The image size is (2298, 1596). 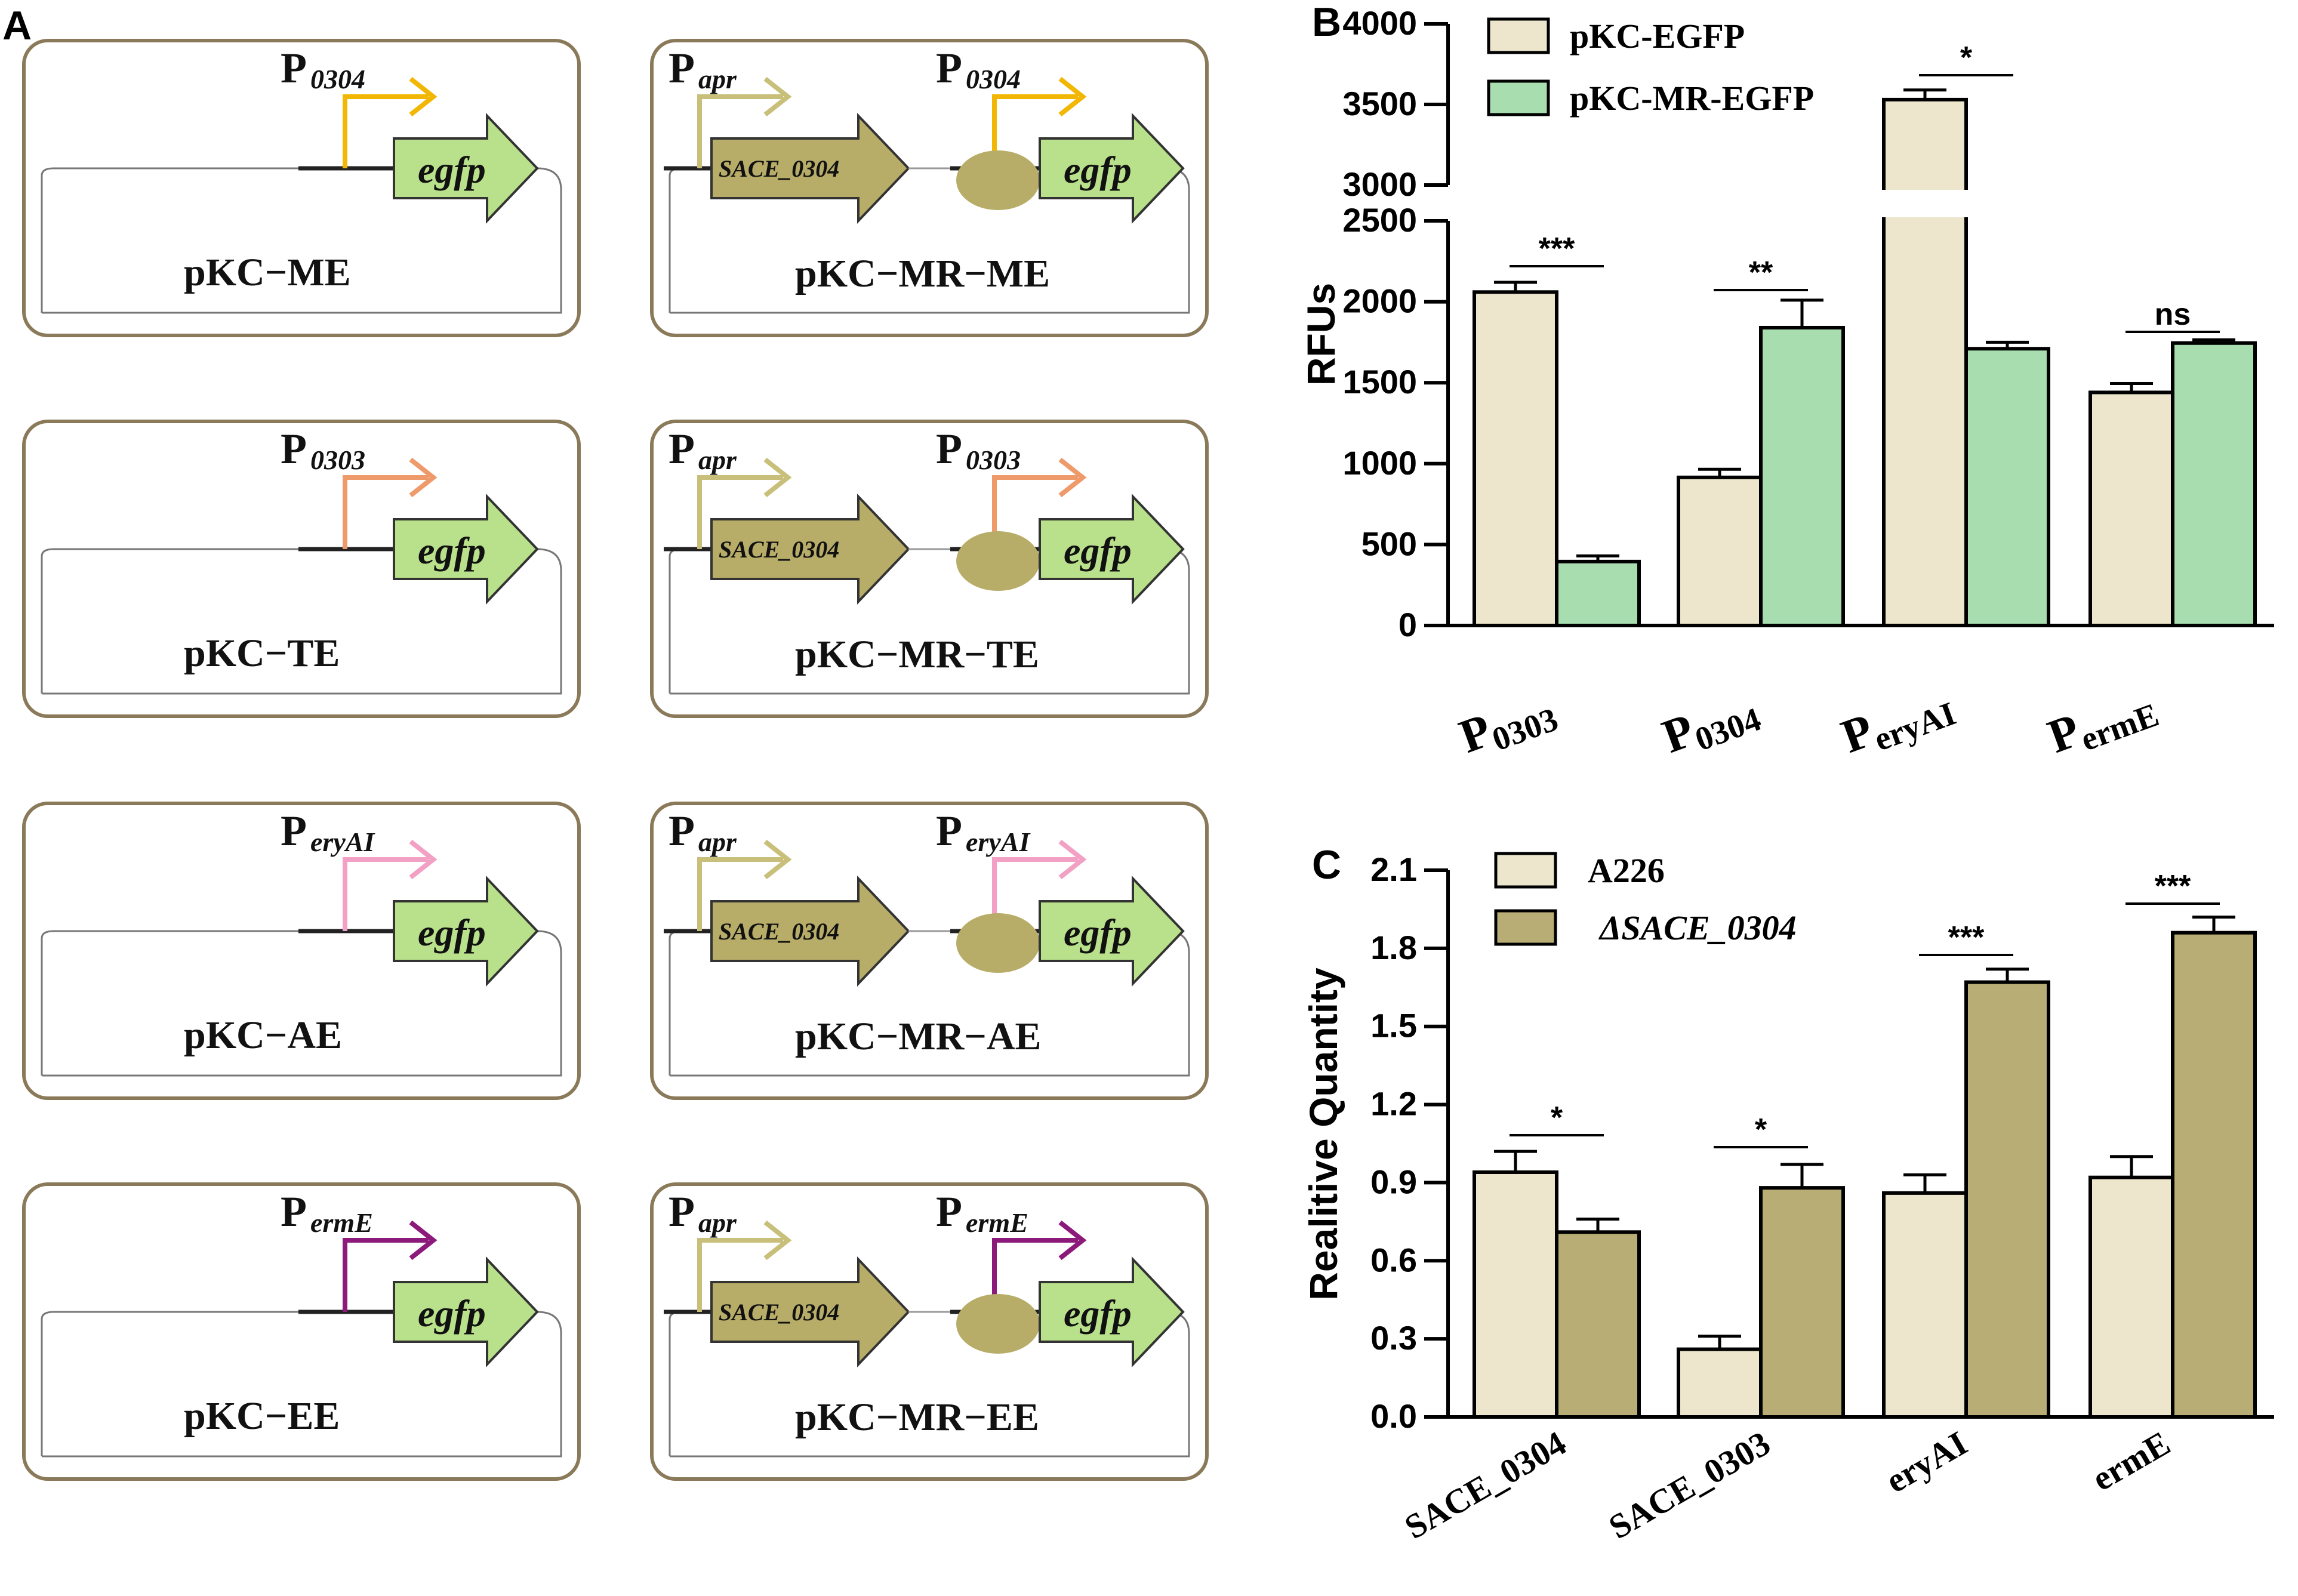 I want to click on promoter-label-left-sub: 0304, so click(x=337, y=79).